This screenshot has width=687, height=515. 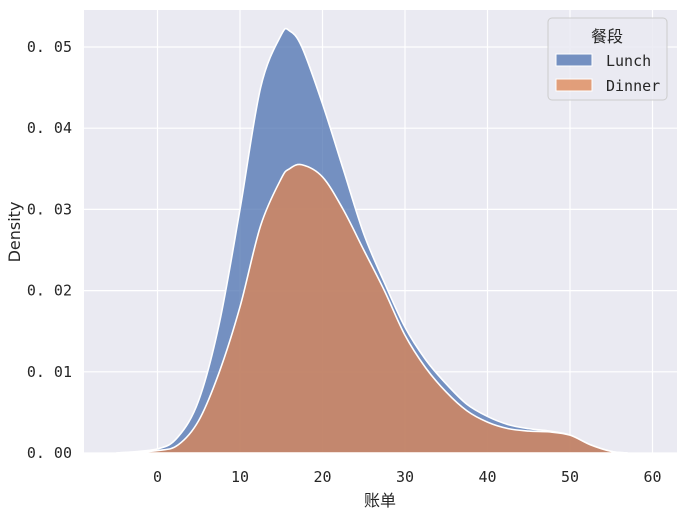 What do you see at coordinates (652, 477) in the screenshot?
I see `x-tick-label: 60` at bounding box center [652, 477].